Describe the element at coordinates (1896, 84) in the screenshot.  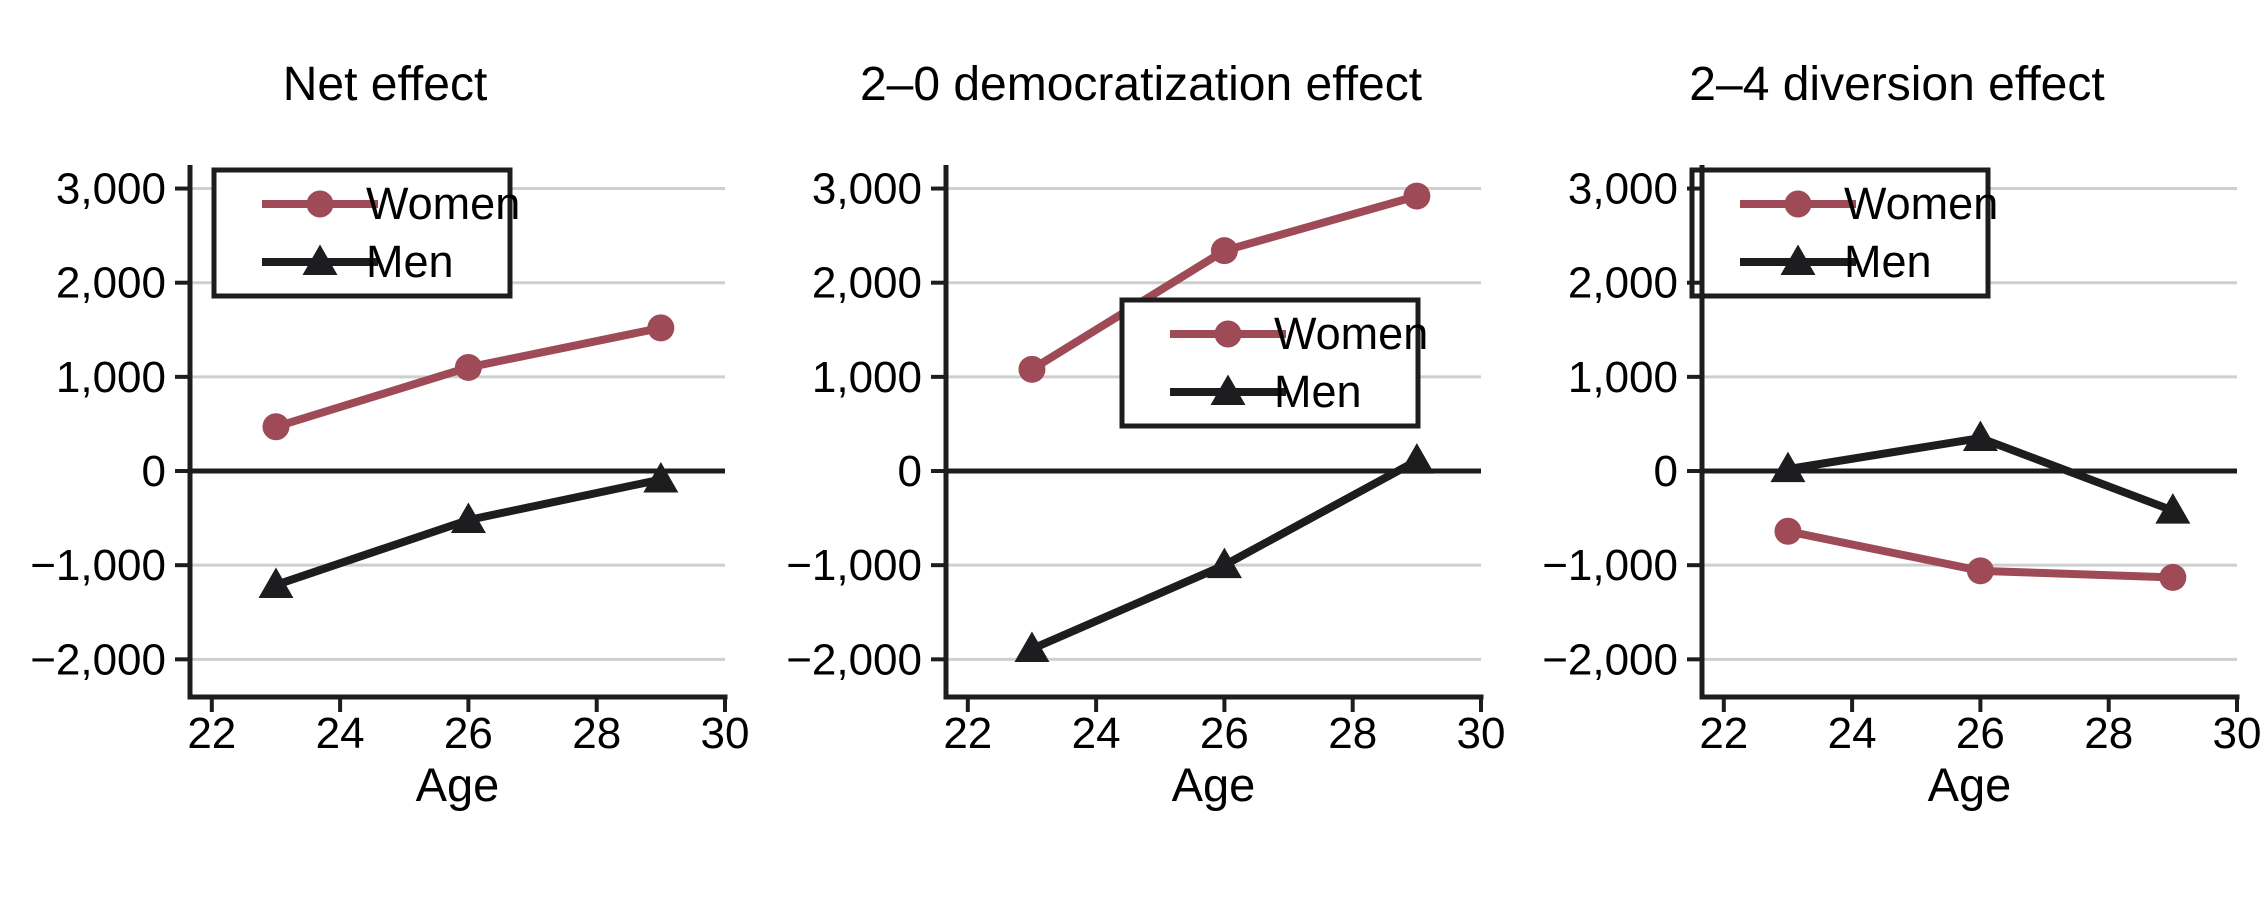
I see `panel-title: 2–4 diversion effect` at that location.